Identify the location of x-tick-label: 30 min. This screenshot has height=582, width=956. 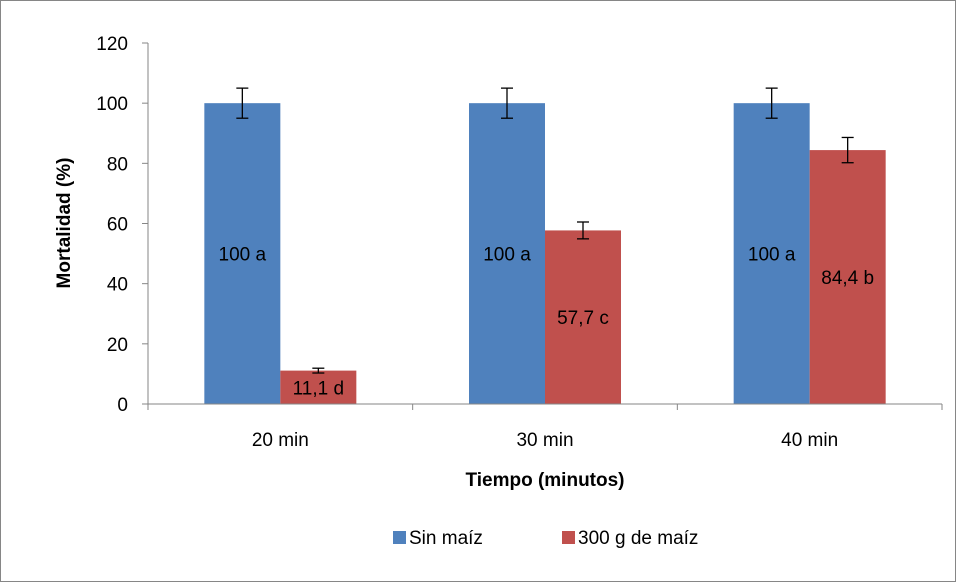
(544, 440).